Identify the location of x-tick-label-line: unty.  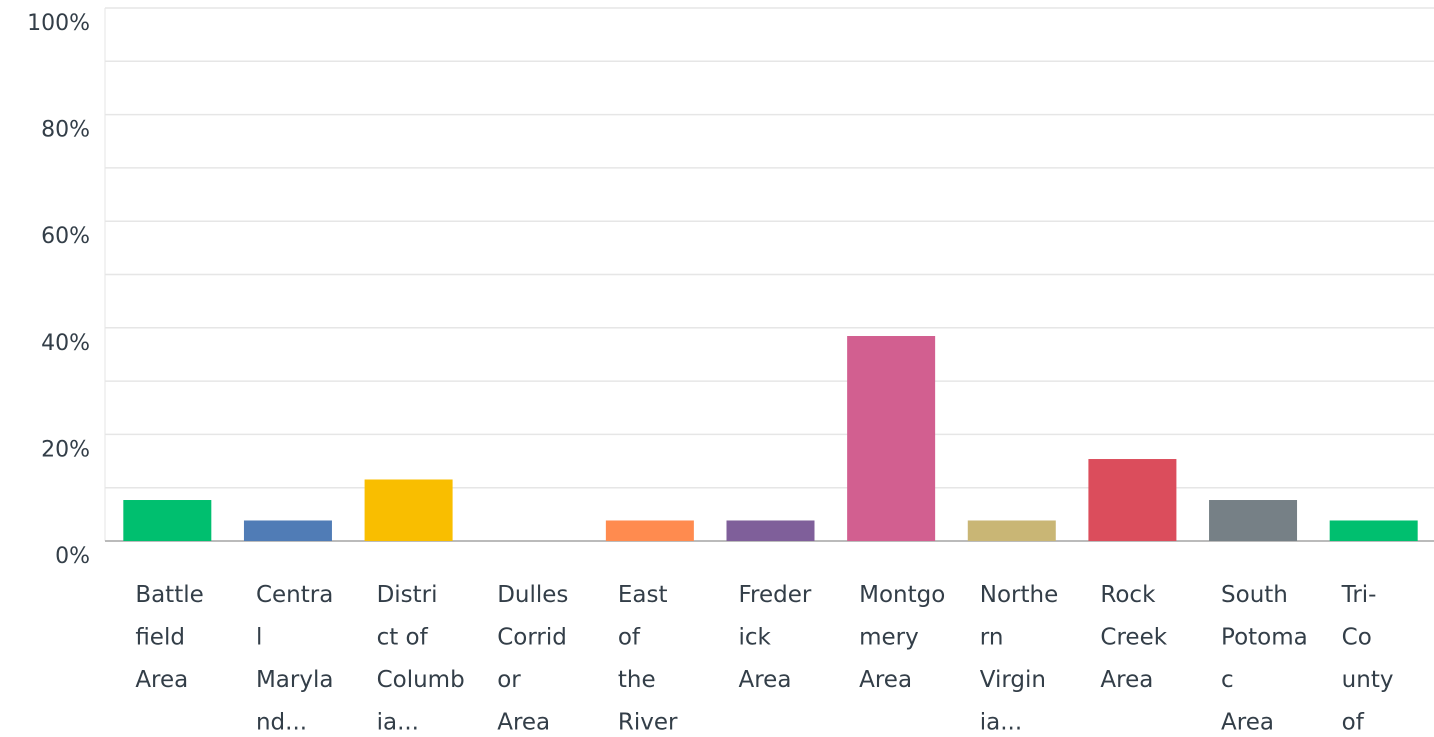
(1368, 680).